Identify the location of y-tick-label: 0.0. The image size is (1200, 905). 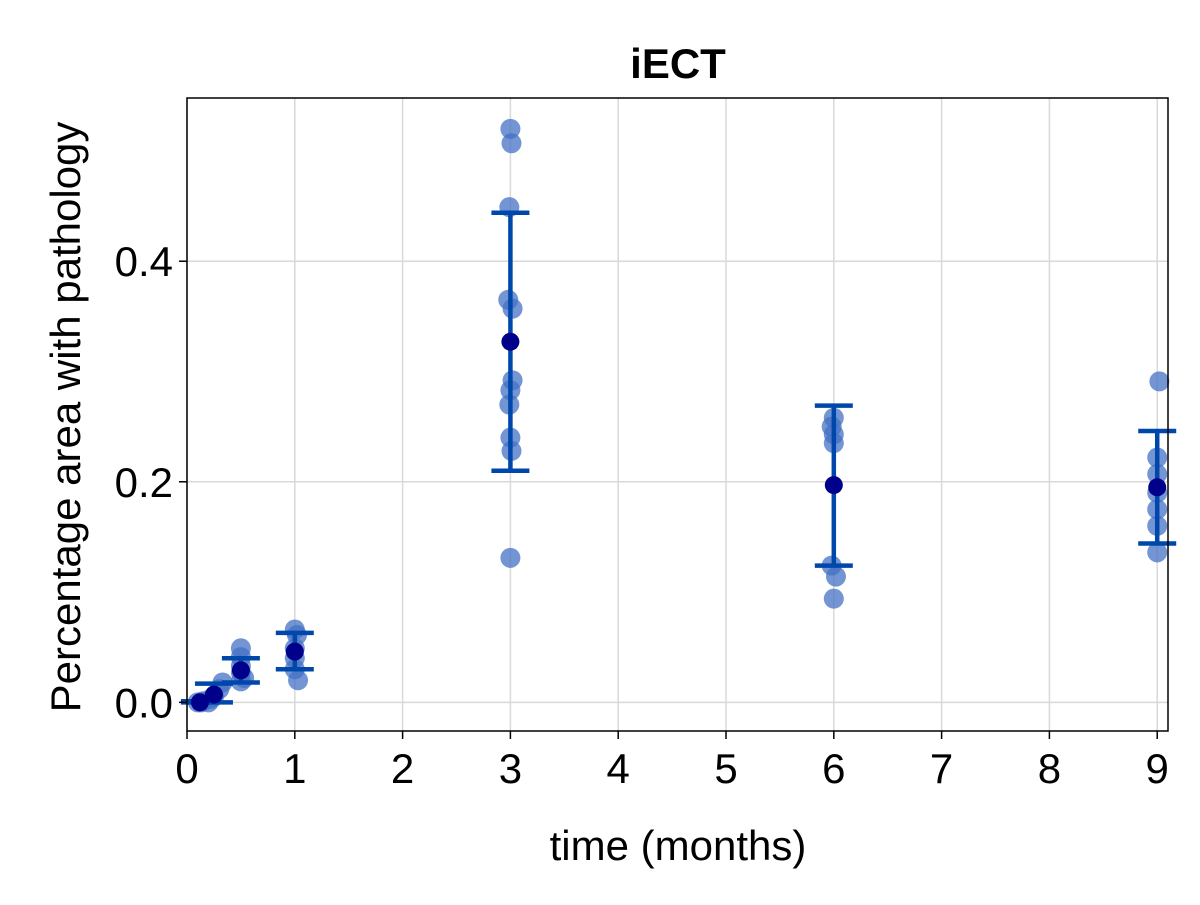
(144, 702).